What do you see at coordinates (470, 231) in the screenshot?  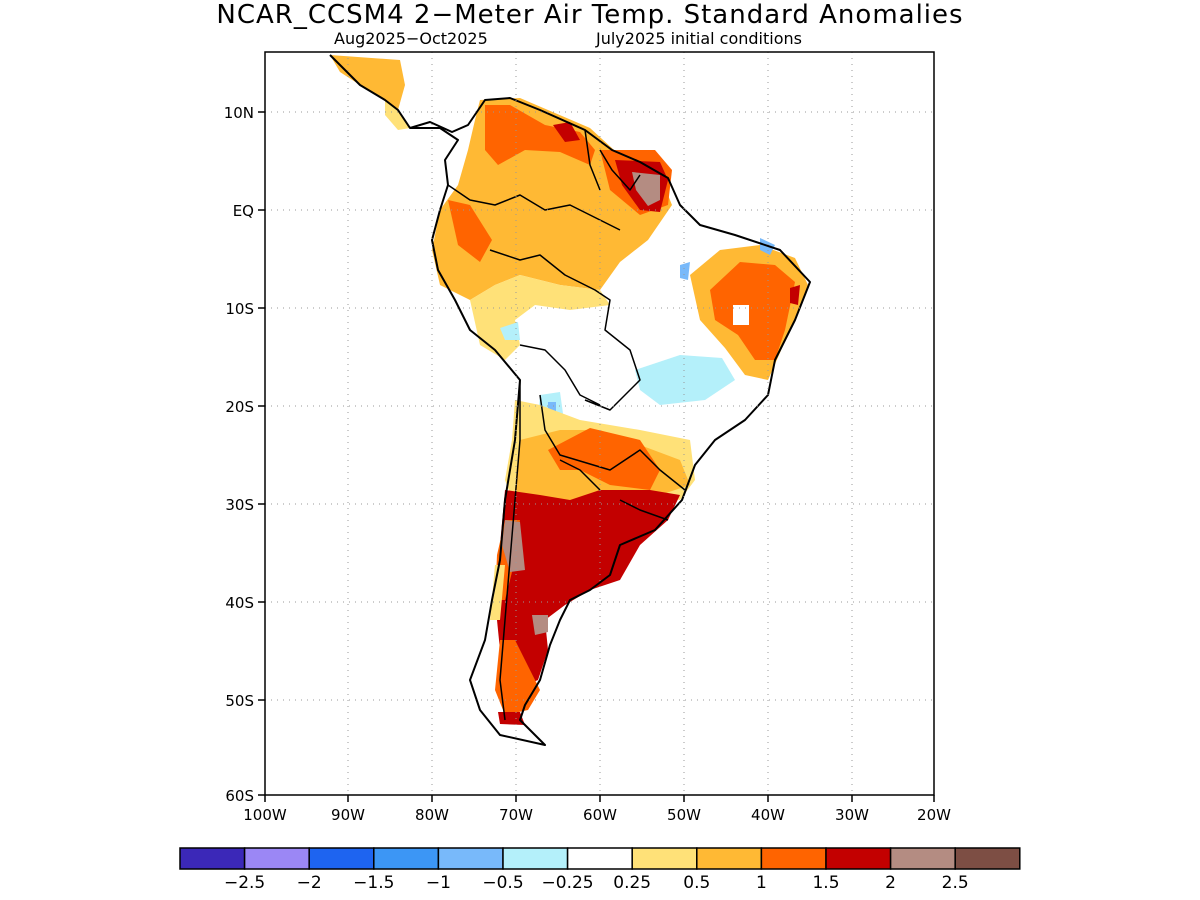 I see `colombia-orange` at bounding box center [470, 231].